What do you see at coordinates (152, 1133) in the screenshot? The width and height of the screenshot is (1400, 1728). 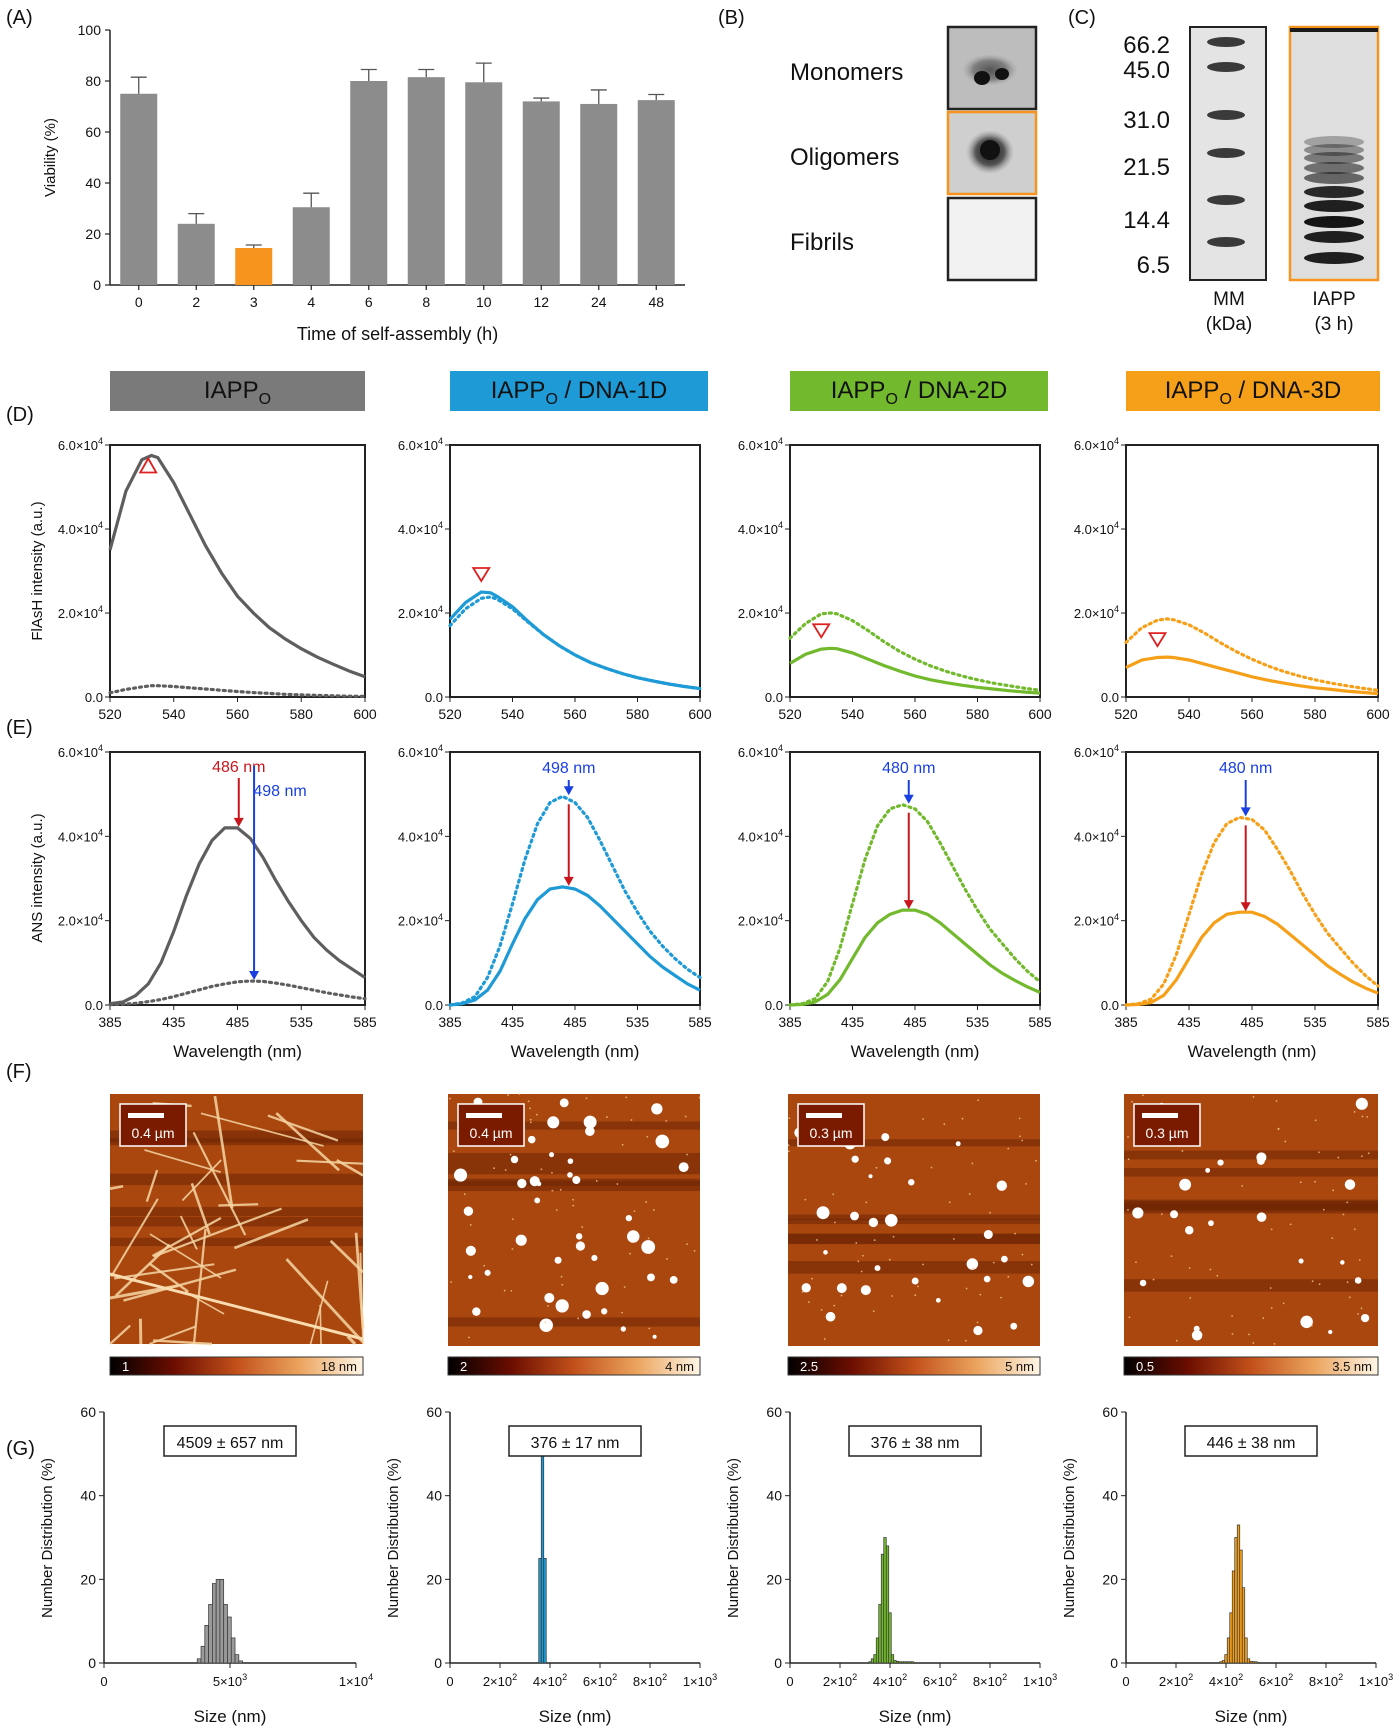 I see `scale-bar-label: 0.4 µm` at bounding box center [152, 1133].